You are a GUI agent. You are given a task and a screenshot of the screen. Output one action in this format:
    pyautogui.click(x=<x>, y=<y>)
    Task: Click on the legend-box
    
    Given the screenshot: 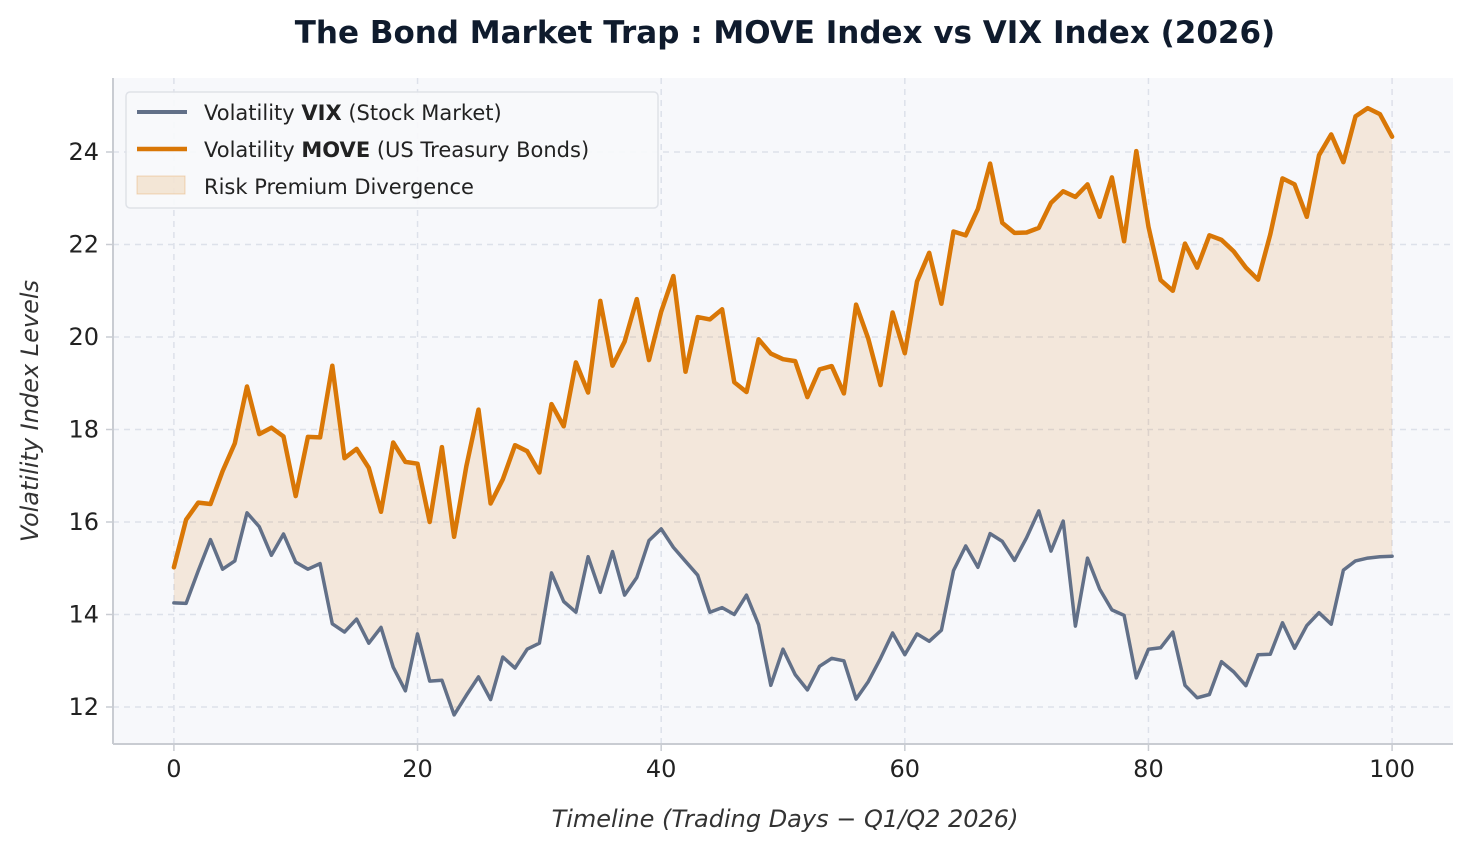 What is the action you would take?
    pyautogui.click(x=392, y=150)
    